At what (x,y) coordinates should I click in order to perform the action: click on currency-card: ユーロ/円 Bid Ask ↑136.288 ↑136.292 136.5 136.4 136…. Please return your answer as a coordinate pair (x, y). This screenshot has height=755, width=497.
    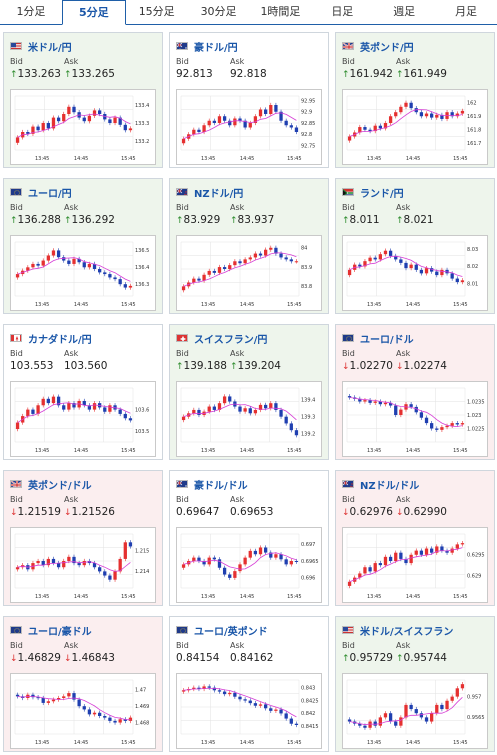
    Looking at the image, I should click on (83, 246).